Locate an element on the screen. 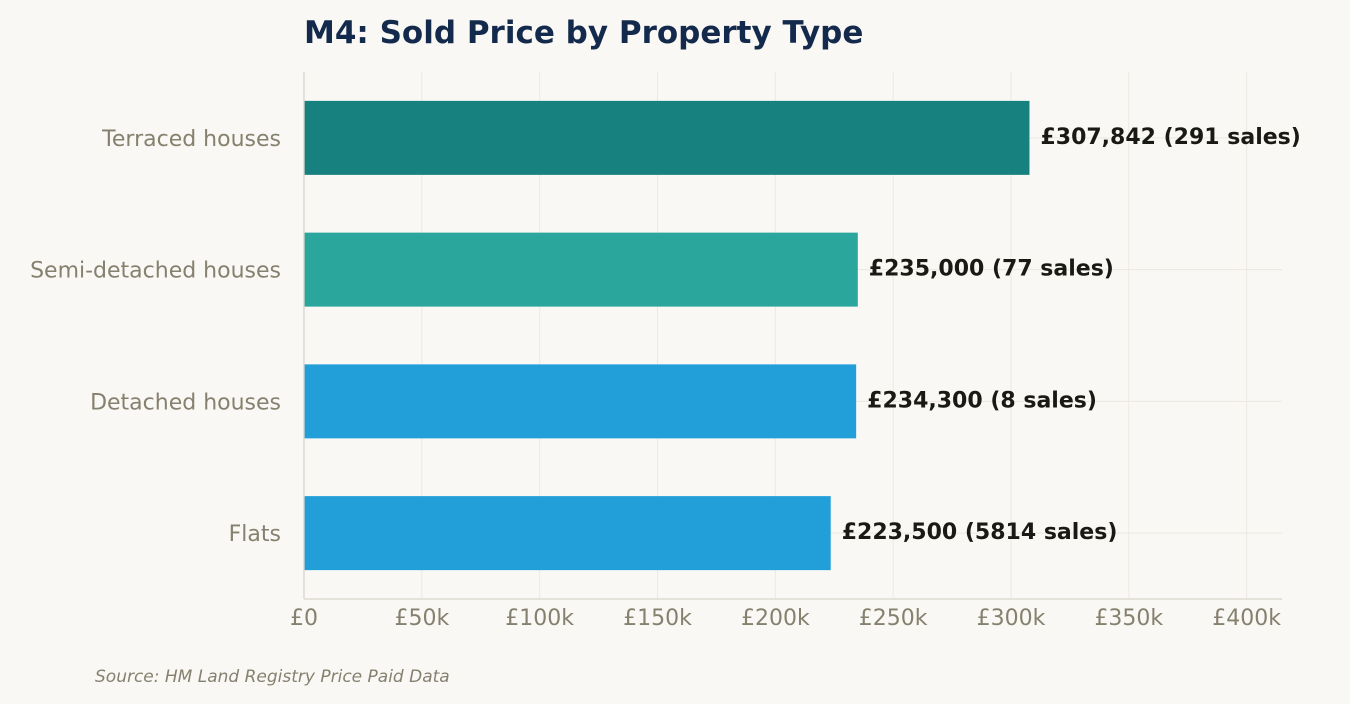  value-label: £235,000 (77 sales) is located at coordinates (991, 269).